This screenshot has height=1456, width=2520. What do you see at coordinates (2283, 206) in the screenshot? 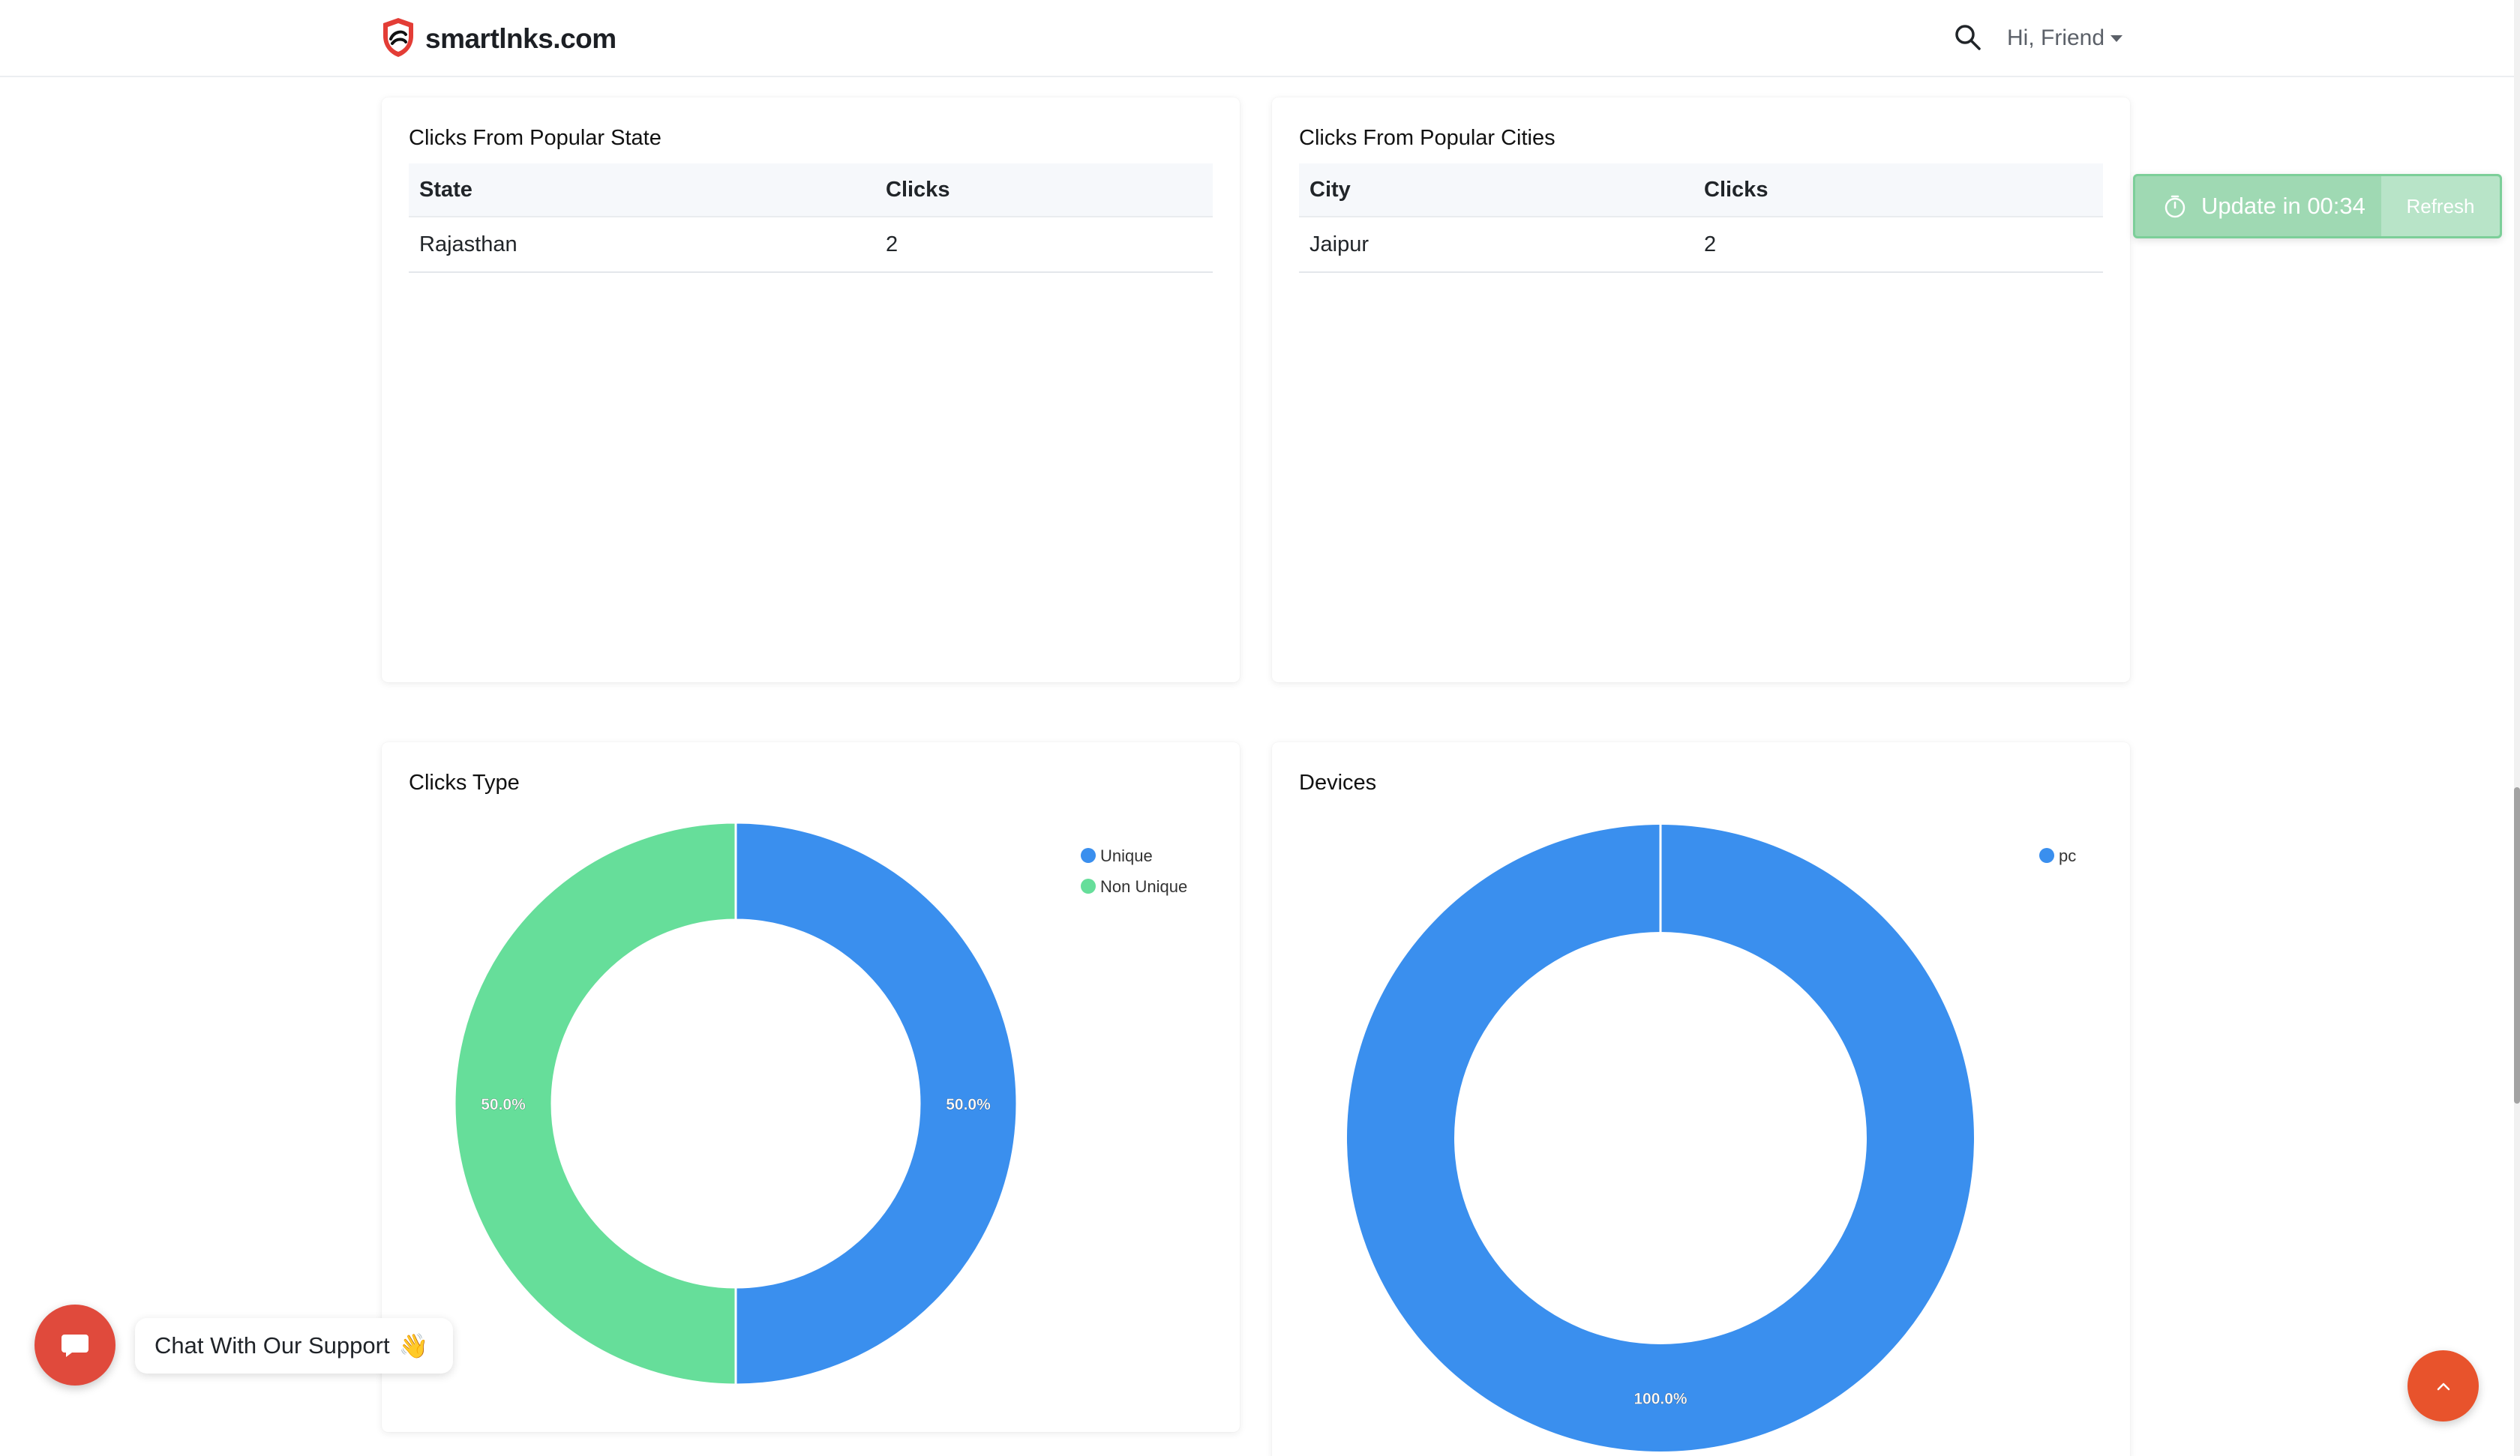
I see `update-countdown-text: Update in 00:34` at bounding box center [2283, 206].